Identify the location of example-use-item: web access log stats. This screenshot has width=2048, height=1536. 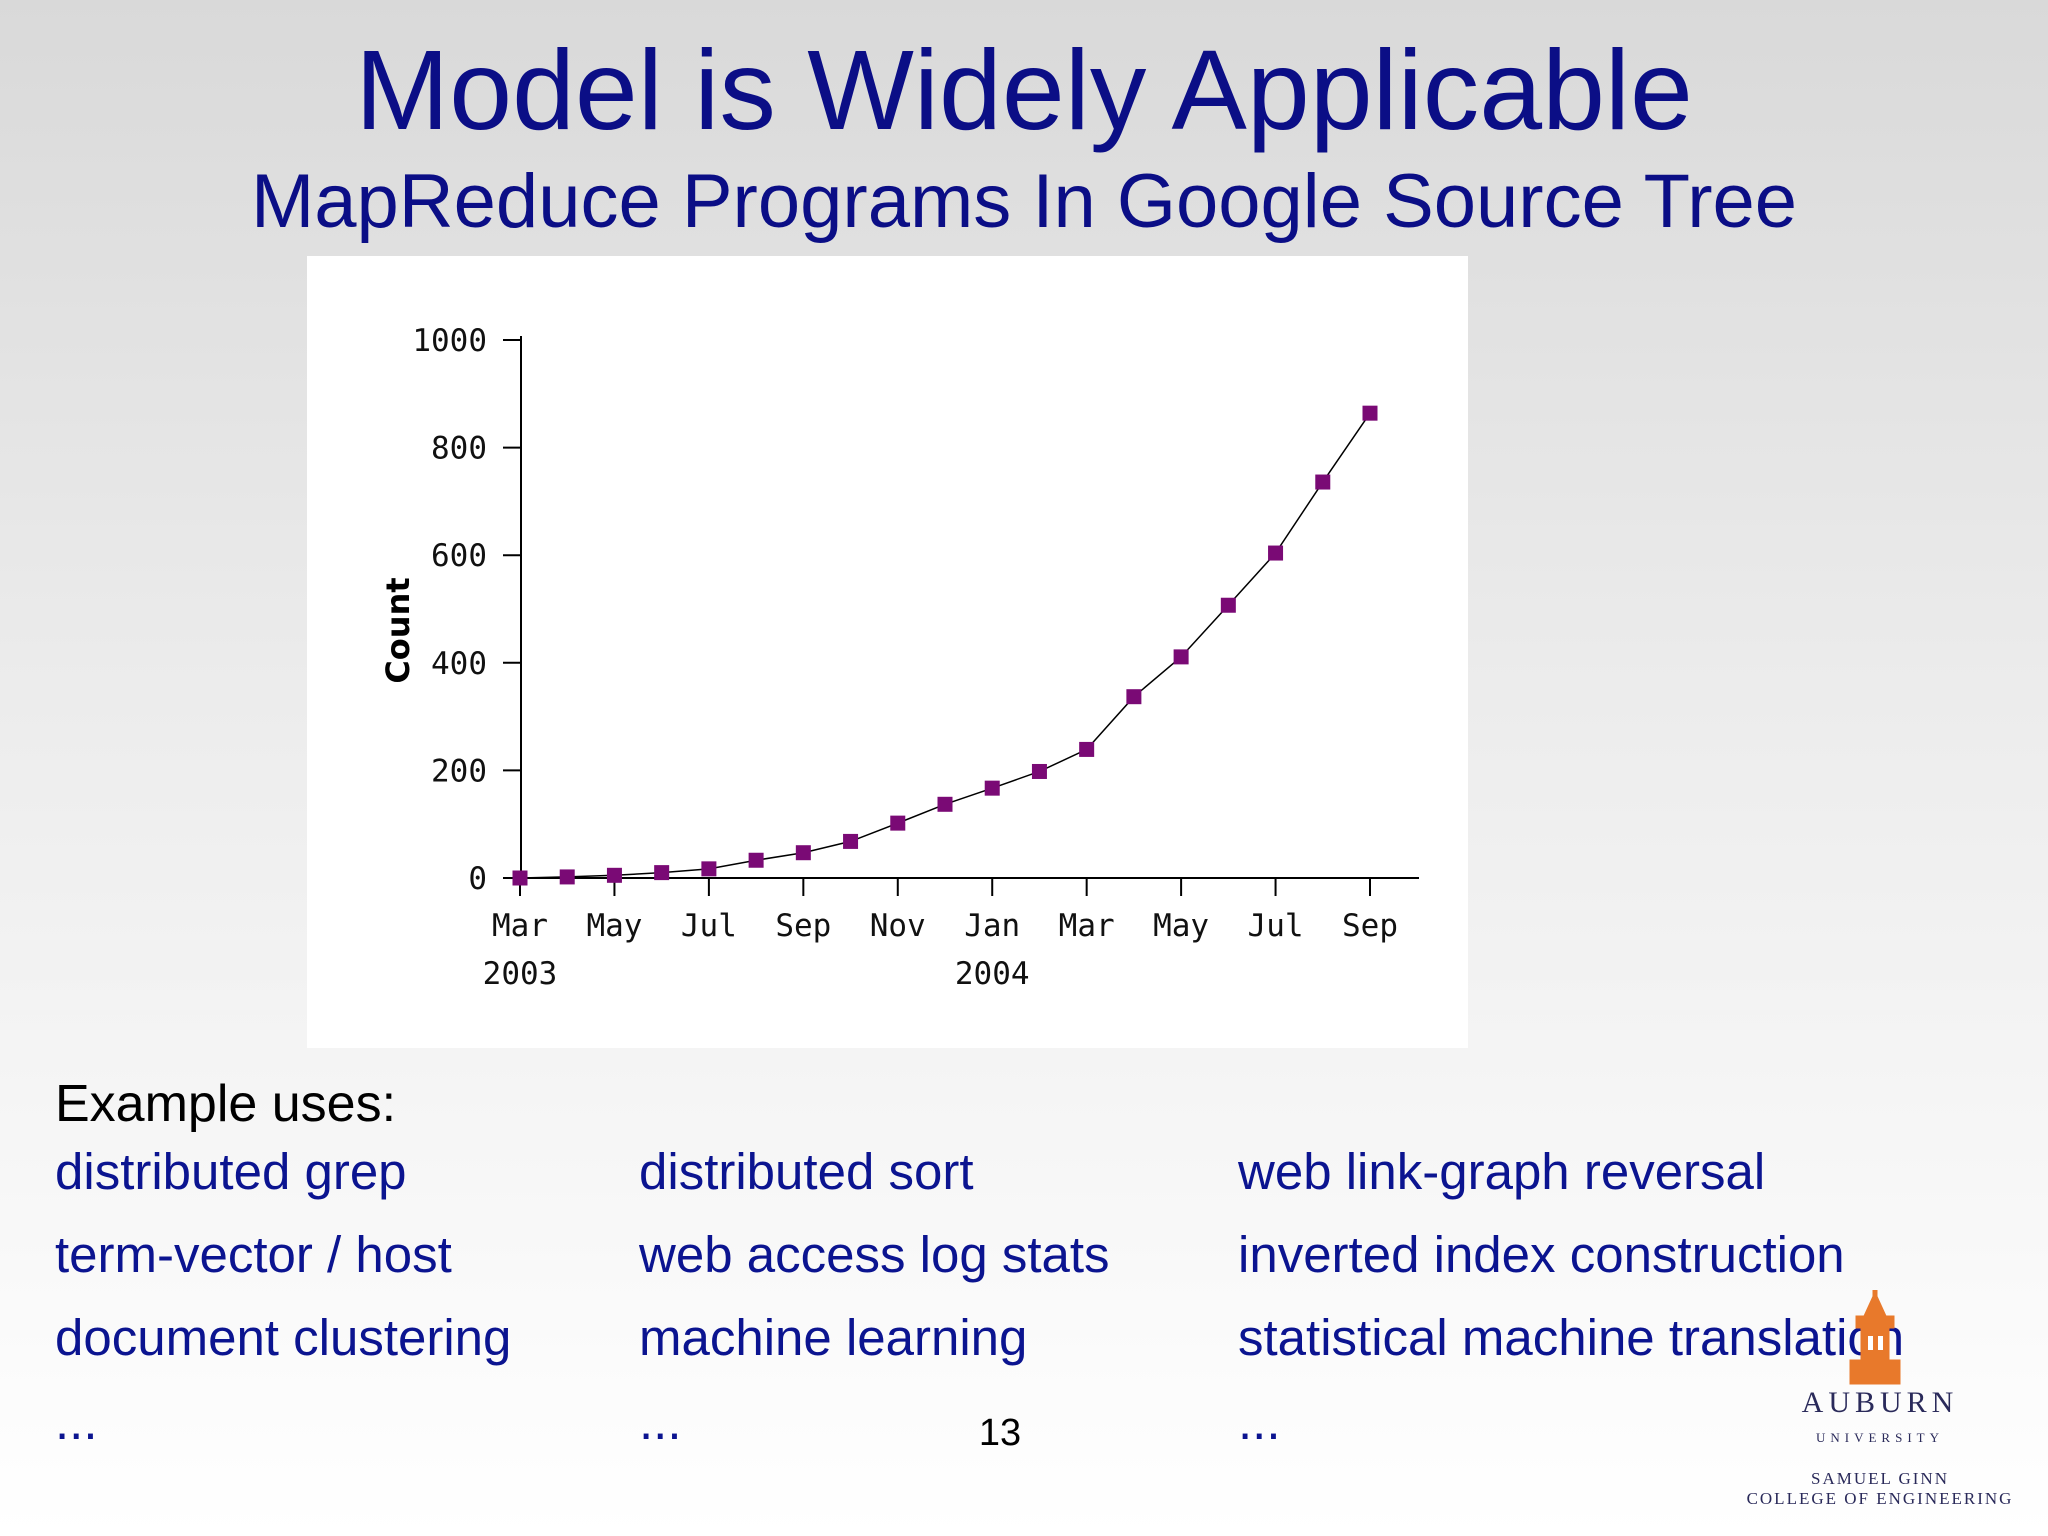
(874, 1254).